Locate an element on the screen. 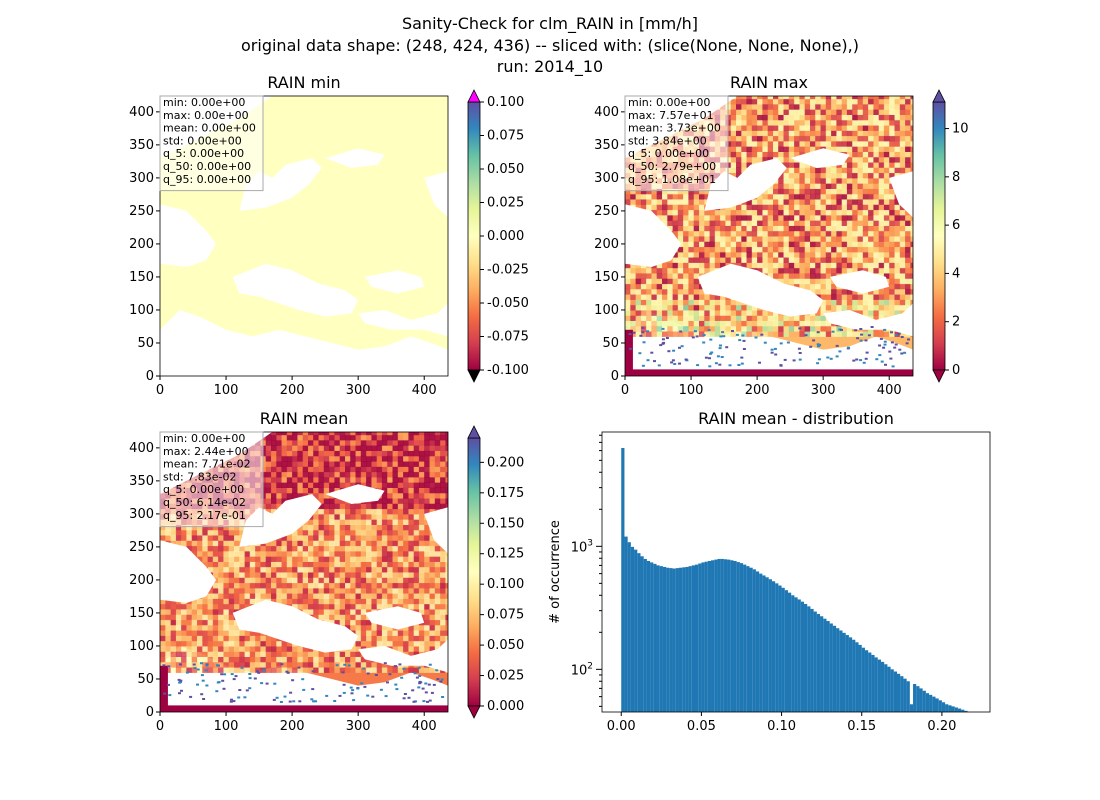 The height and width of the screenshot is (800, 1100). high-value-cell is located at coordinates (765, 342).